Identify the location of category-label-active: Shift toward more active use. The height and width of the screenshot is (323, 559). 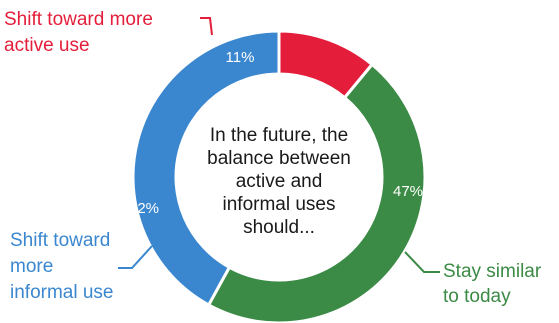
(78, 32).